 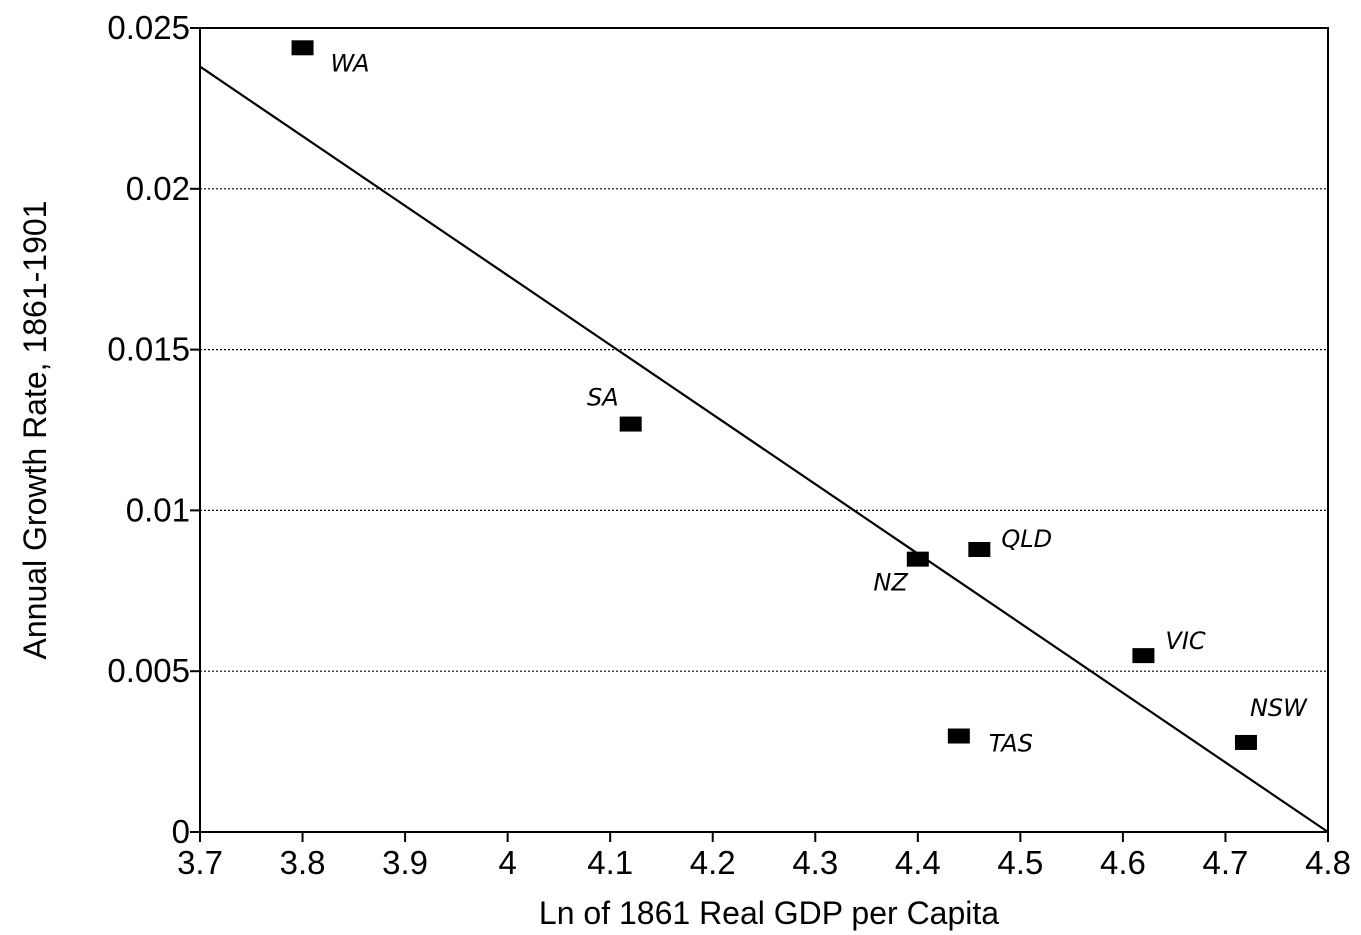 I want to click on y-tick-label: 0.015, so click(x=148, y=349).